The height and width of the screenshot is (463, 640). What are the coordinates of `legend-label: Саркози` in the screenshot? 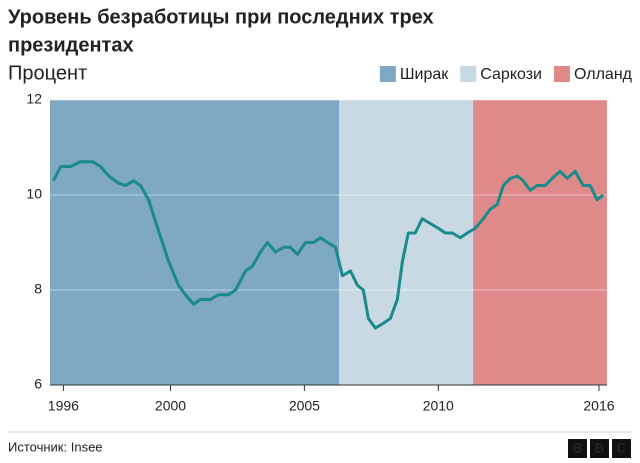 It's located at (511, 74).